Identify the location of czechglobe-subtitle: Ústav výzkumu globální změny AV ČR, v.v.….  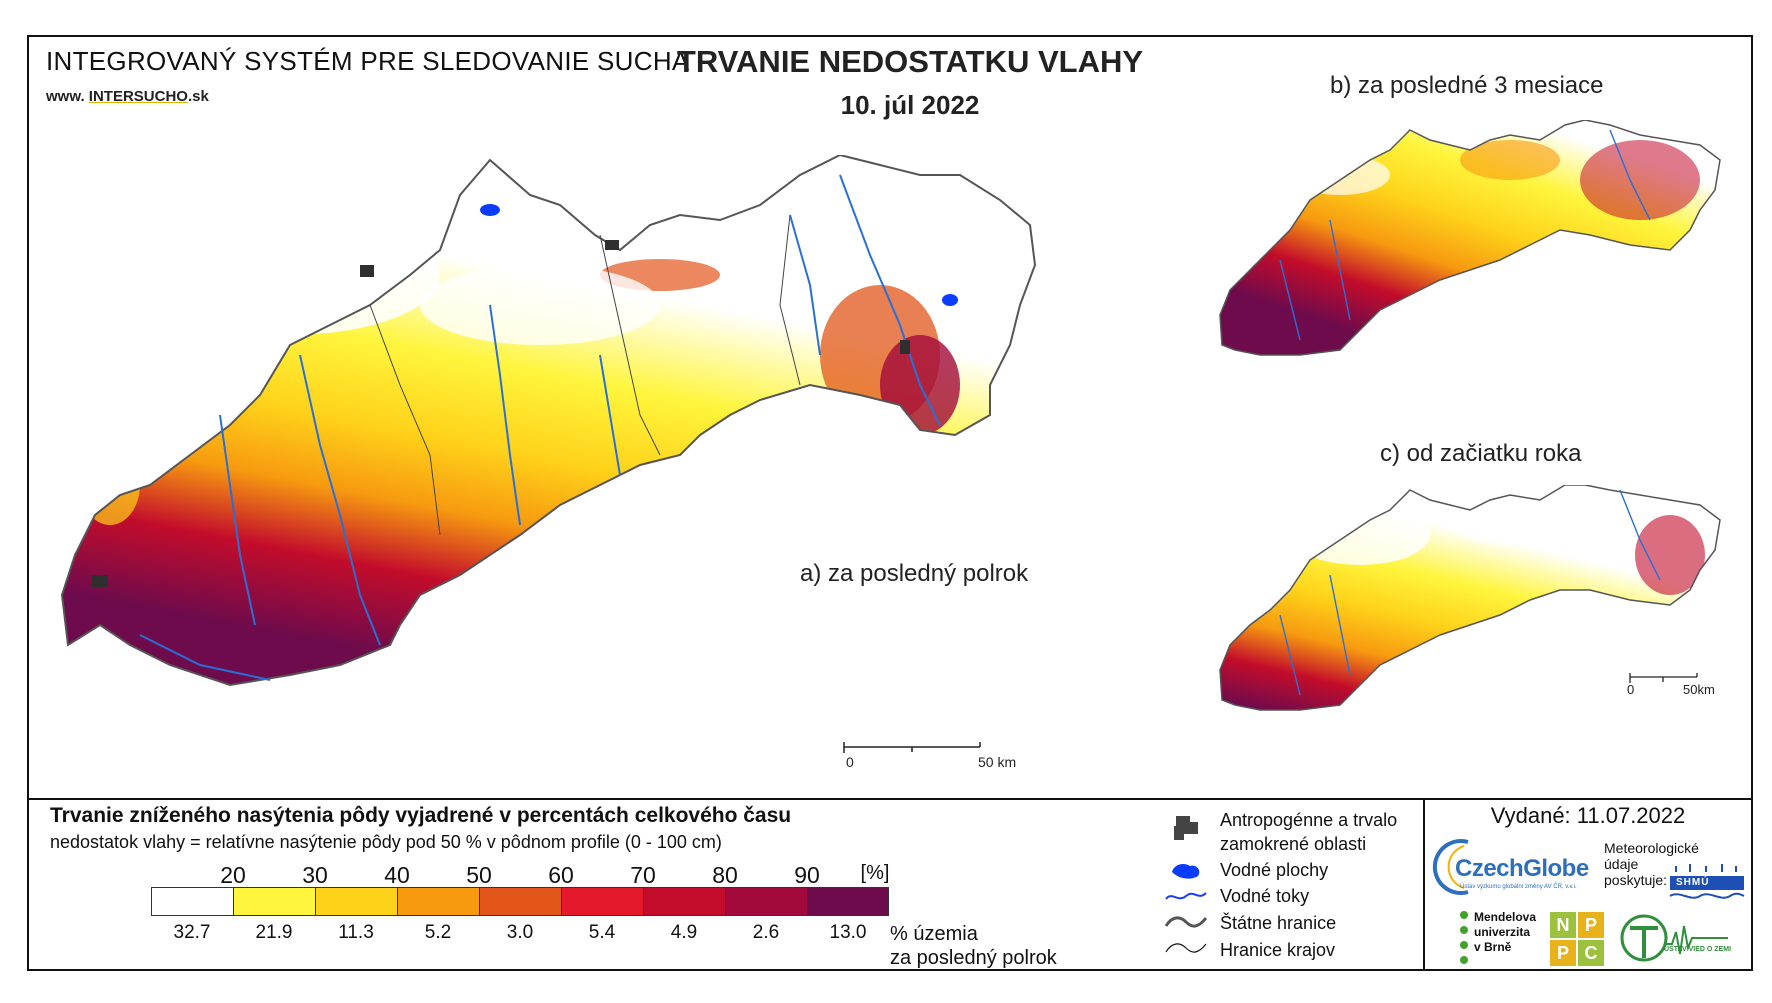
(1518, 887).